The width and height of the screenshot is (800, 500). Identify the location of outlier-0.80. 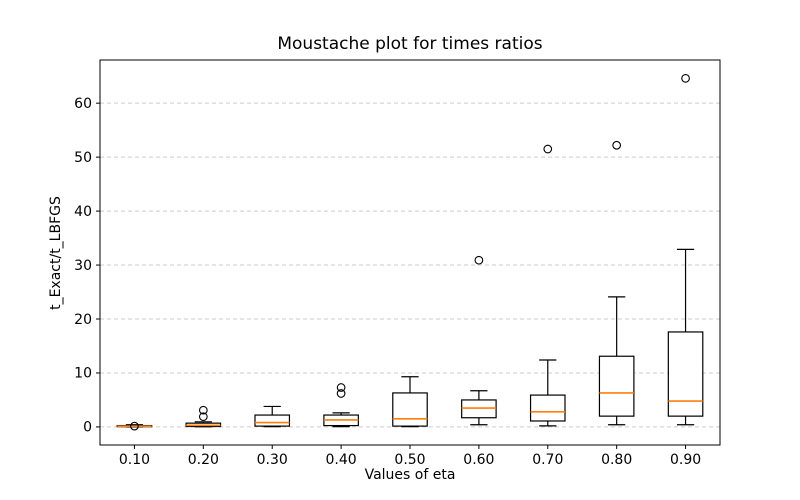
(617, 145).